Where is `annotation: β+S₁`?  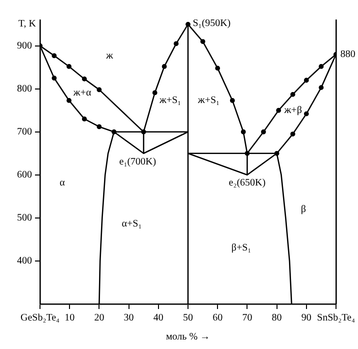
annotation: β+S₁ is located at coordinates (241, 248).